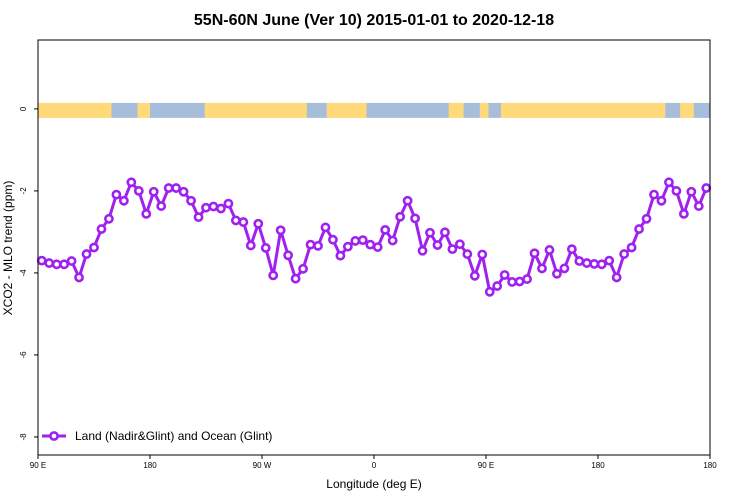 Image resolution: width=750 pixels, height=500 pixels. I want to click on legend-marker, so click(54, 436).